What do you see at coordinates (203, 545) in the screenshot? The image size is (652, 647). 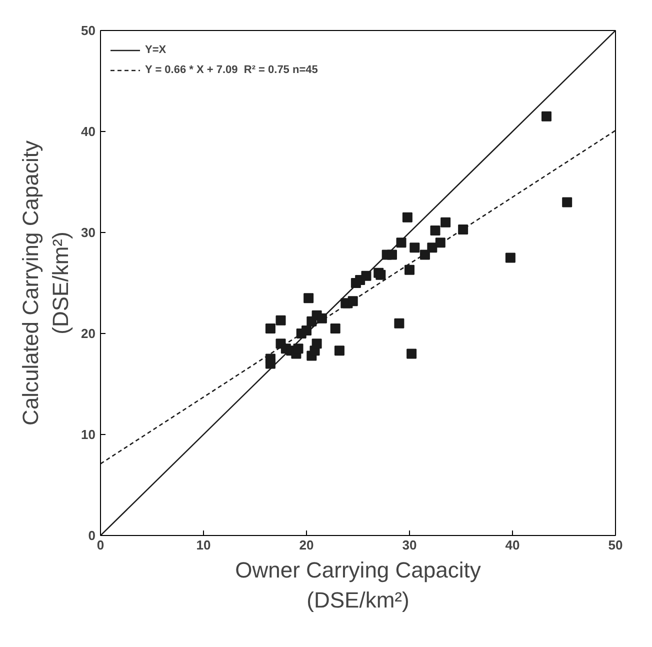 I see `x-tick-label: 10` at bounding box center [203, 545].